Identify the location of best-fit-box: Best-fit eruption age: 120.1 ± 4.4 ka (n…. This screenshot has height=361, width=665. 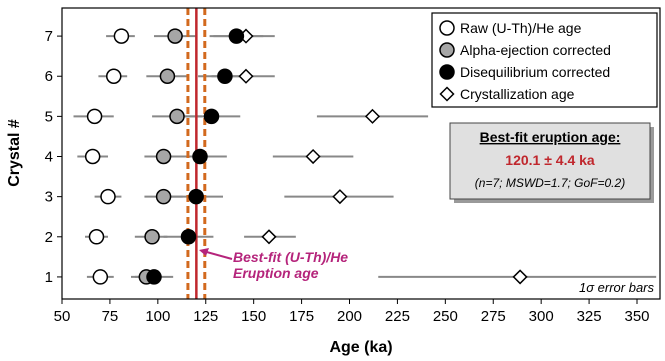
(551, 162).